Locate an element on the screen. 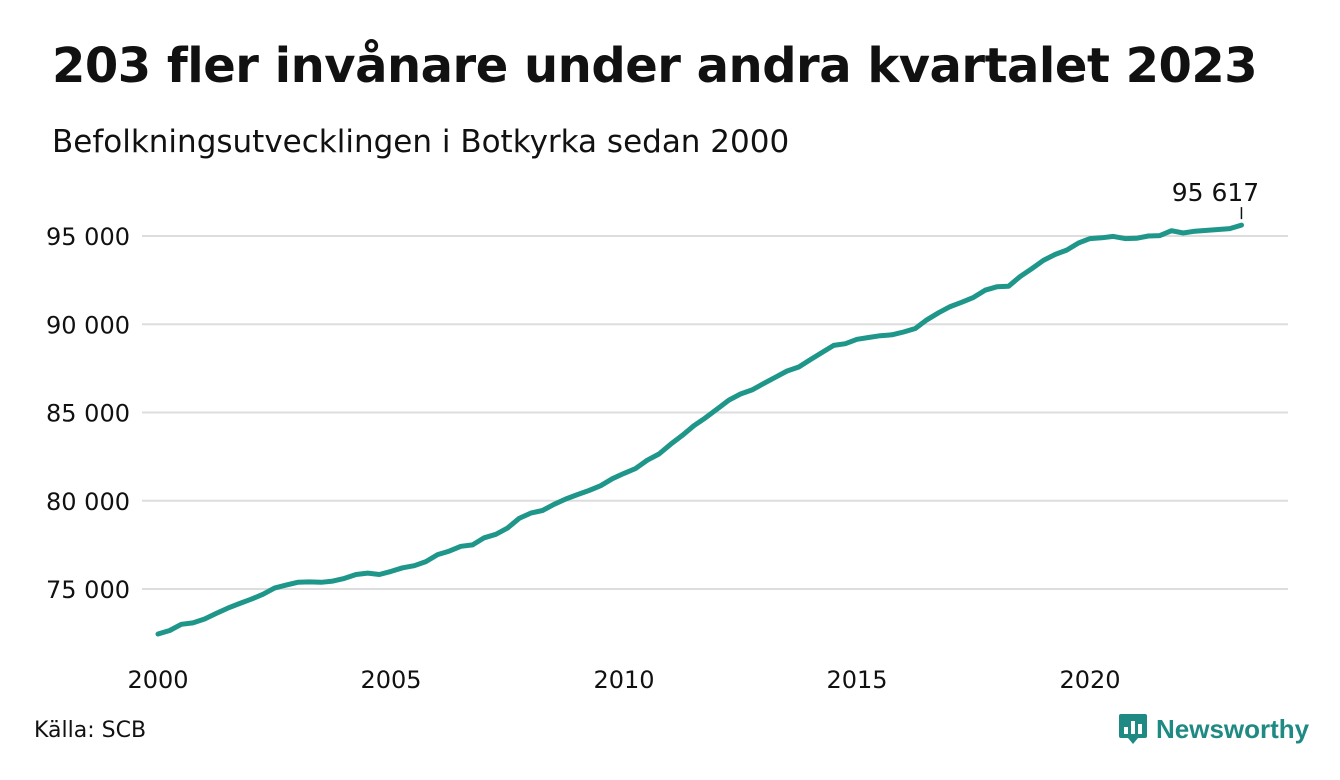 The width and height of the screenshot is (1340, 780). x-tick-label: 2015 is located at coordinates (856, 680).